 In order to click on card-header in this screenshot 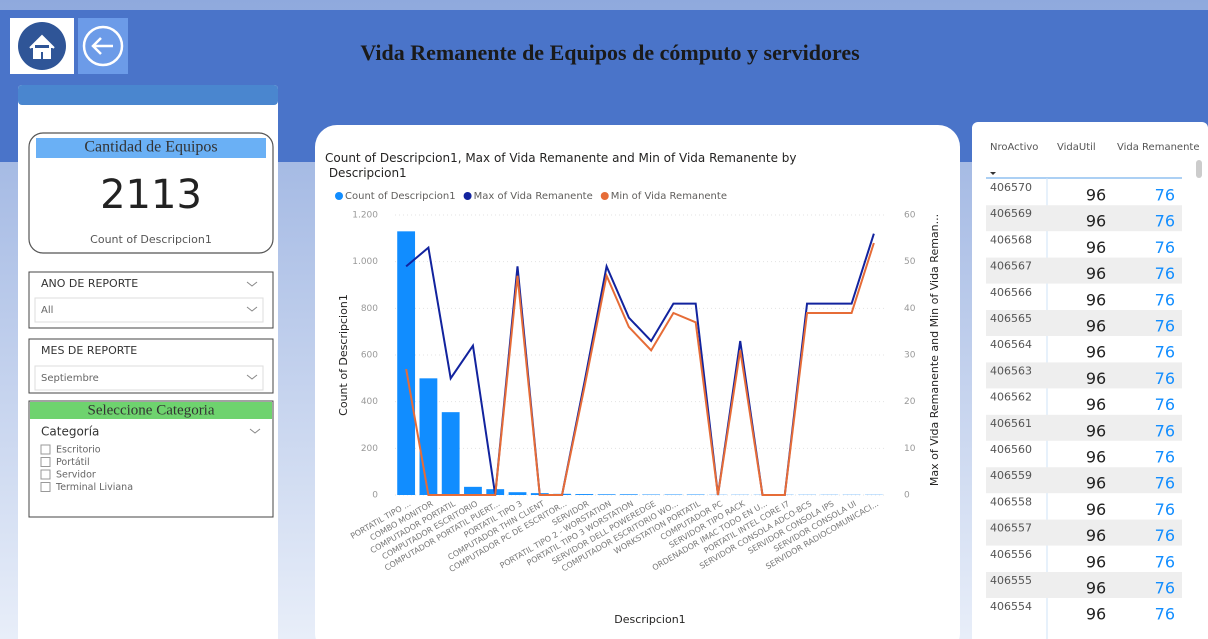, I will do `click(151, 148)`.